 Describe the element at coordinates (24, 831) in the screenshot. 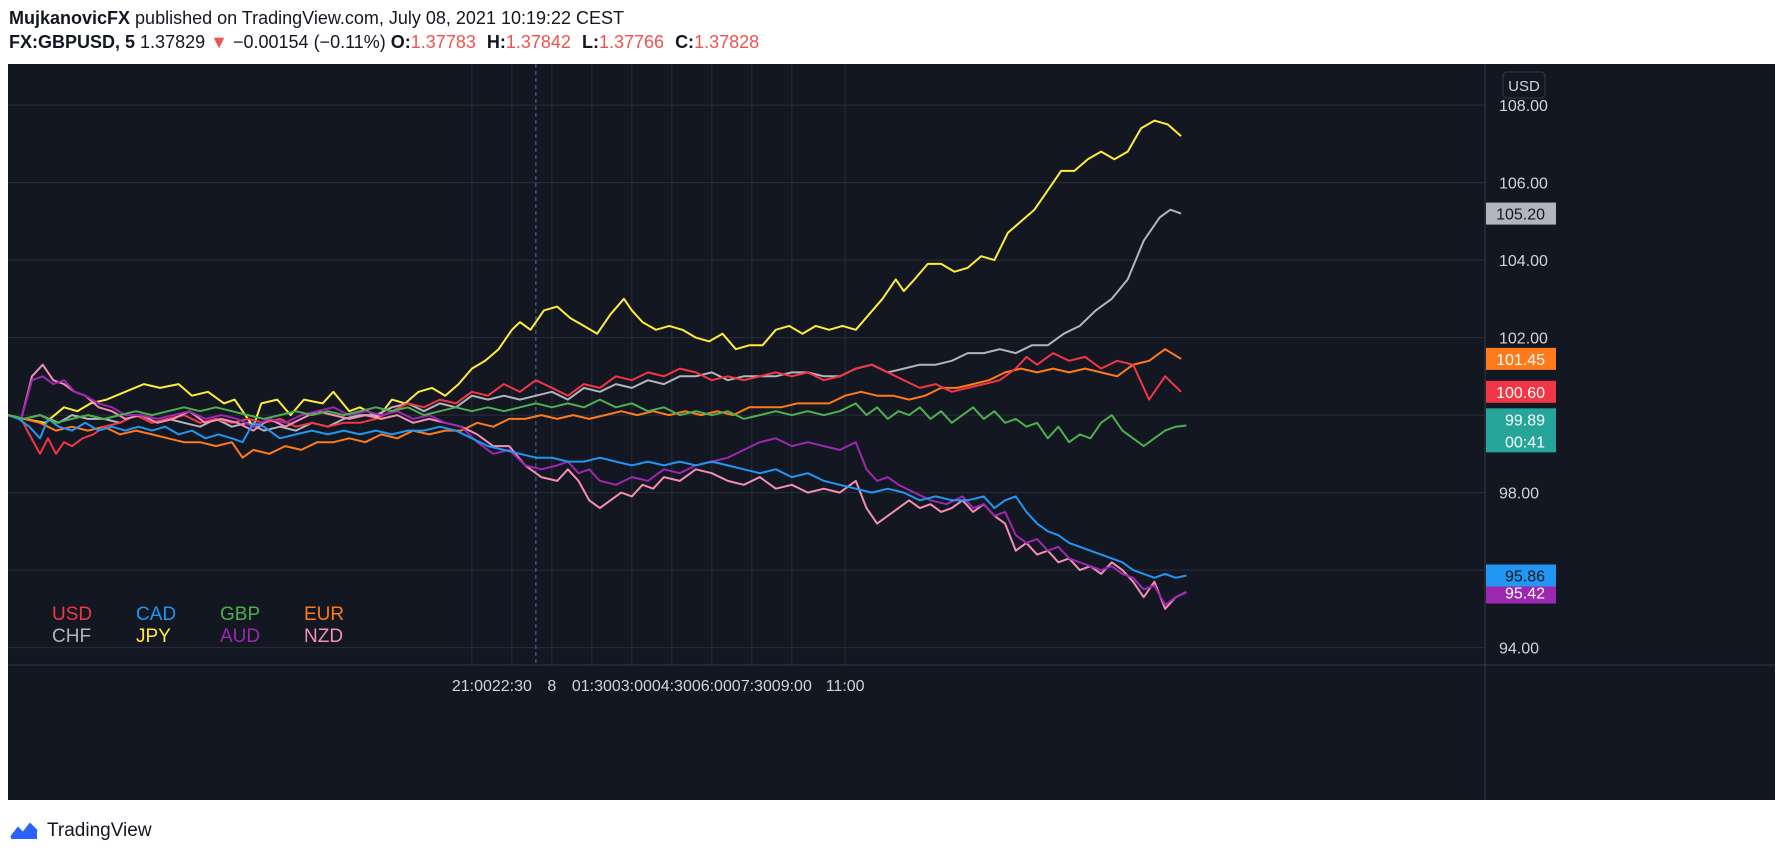

I see `tradingview-logo-icon` at that location.